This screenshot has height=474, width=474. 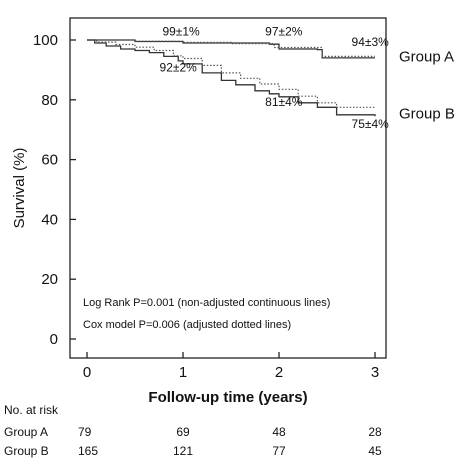 I want to click on y-axis-title: Survival (%), so click(x=19, y=188).